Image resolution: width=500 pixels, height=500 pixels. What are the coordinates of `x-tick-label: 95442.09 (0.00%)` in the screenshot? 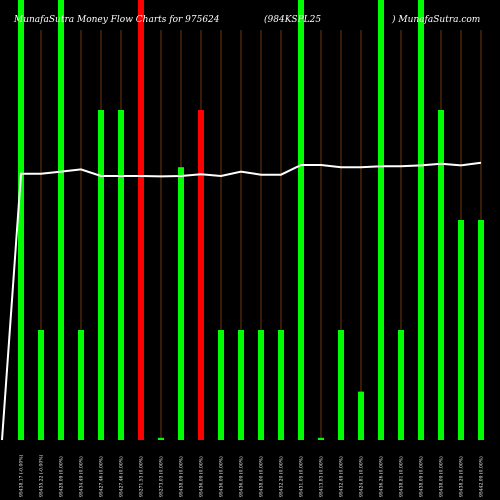 It's located at (481, 476).